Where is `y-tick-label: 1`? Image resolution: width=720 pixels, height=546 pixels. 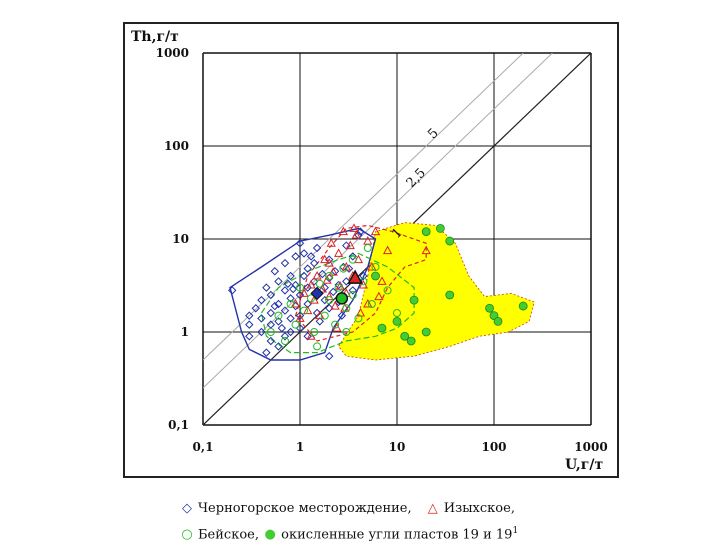 y-tick-label: 1 is located at coordinates (185, 332).